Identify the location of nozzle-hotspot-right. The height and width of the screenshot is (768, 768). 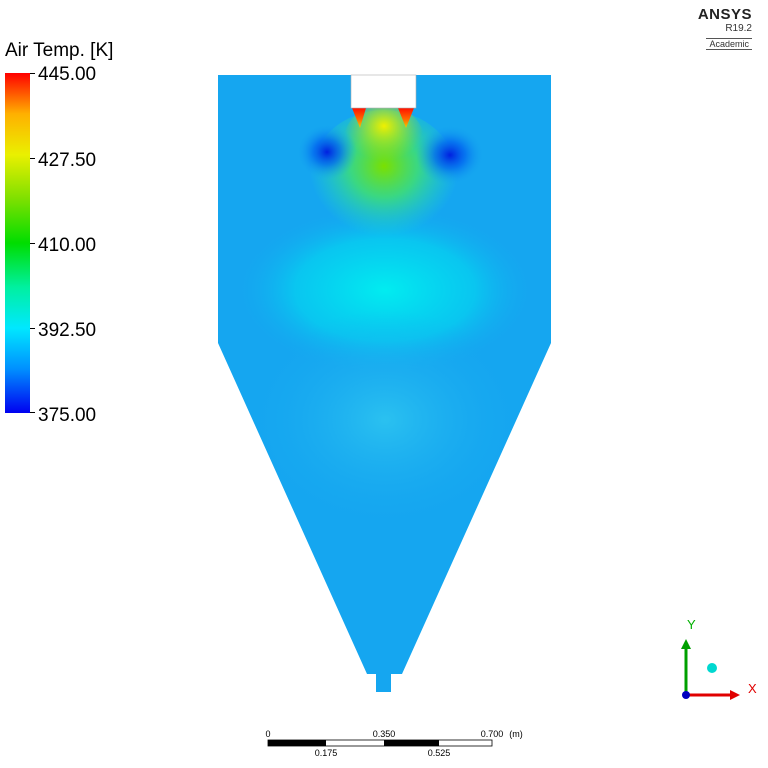
(406, 118).